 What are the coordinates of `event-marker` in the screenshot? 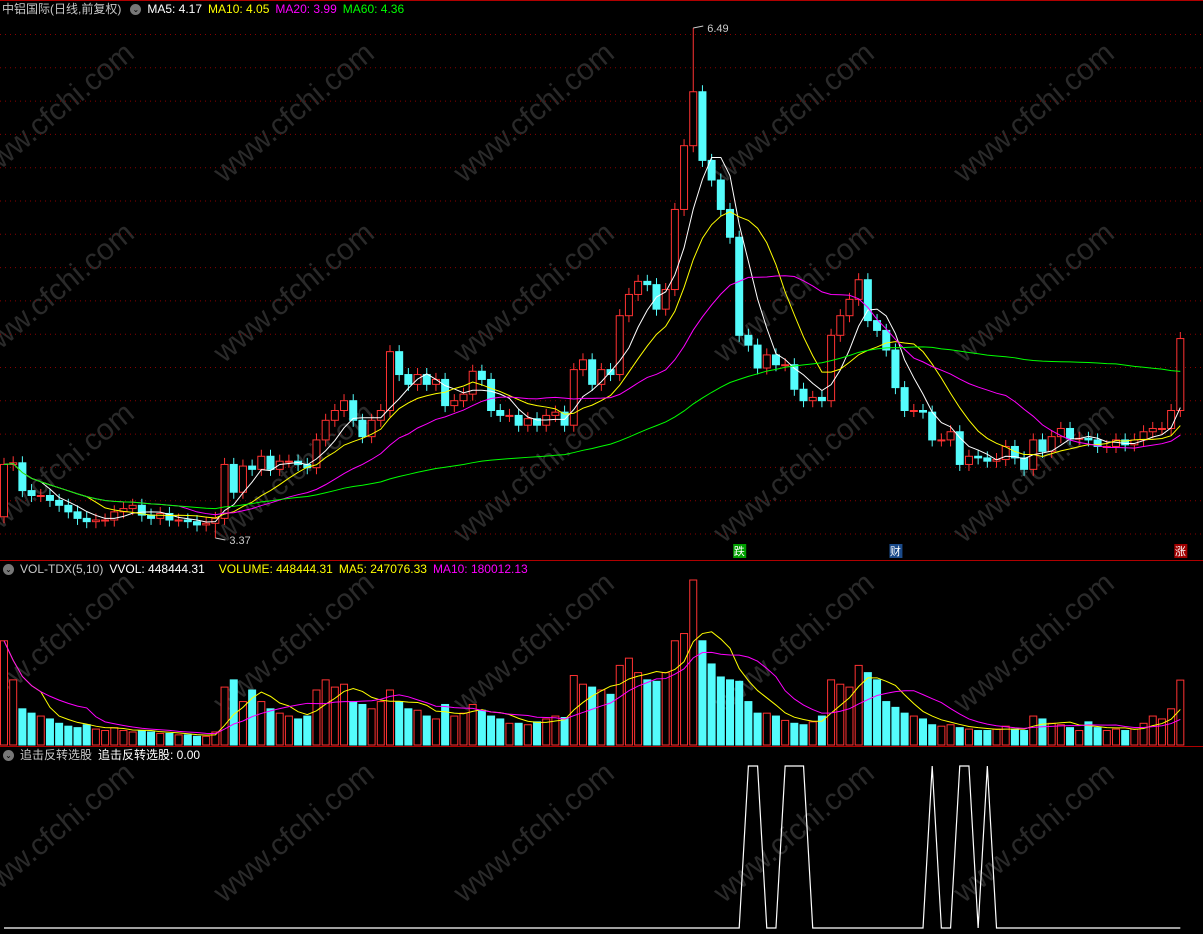 It's located at (1181, 551).